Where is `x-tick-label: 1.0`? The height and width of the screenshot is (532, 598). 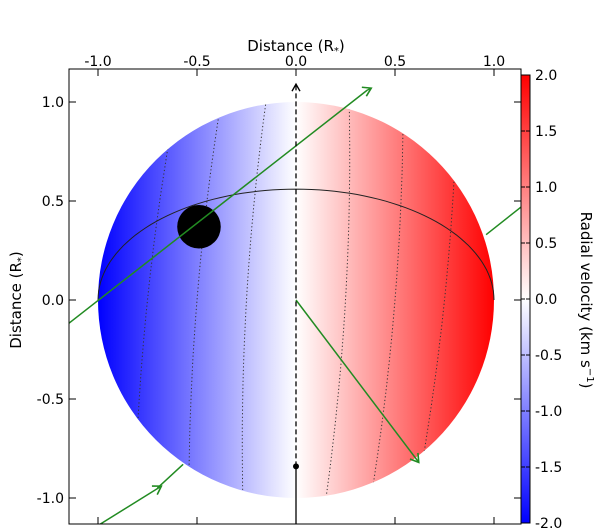
x-tick-label: 1.0 is located at coordinates (494, 62).